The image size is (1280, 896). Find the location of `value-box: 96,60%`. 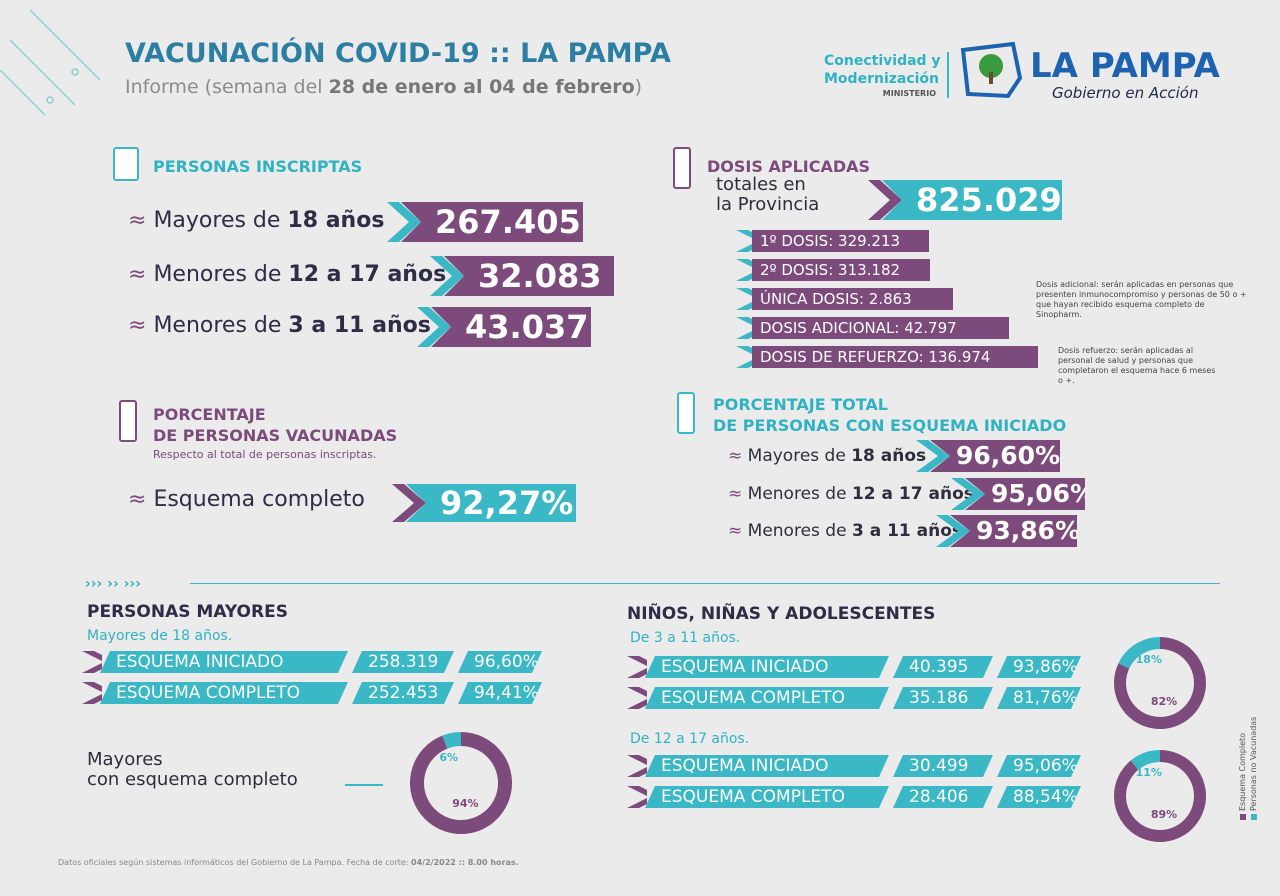

value-box: 96,60% is located at coordinates (995, 456).